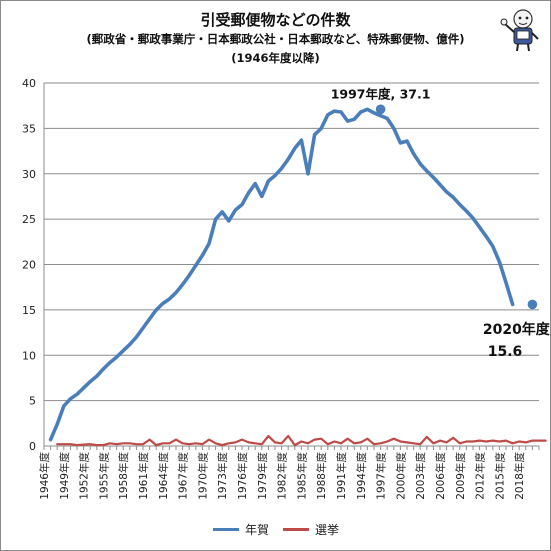 Image resolution: width=551 pixels, height=551 pixels. Describe the element at coordinates (29, 219) in the screenshot. I see `y-tick-label: 25` at that location.